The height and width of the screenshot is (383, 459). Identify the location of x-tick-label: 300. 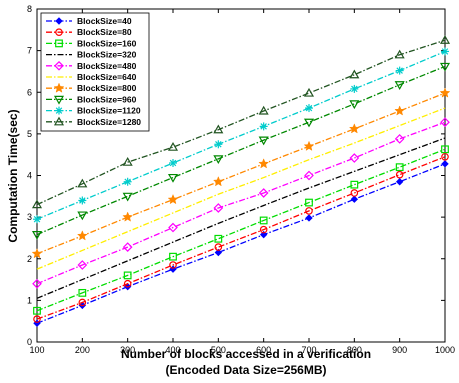
(127, 350).